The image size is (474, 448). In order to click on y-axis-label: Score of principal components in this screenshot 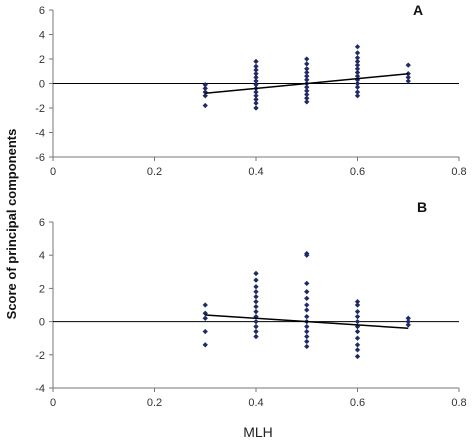, I will do `click(11, 224)`.